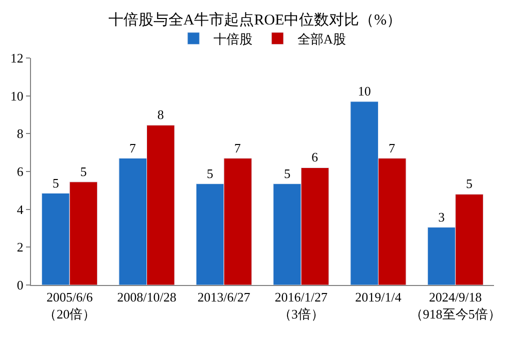 Image resolution: width=510 pixels, height=347 pixels. Describe the element at coordinates (20, 285) in the screenshot. I see `y-tick-label: 0` at that location.